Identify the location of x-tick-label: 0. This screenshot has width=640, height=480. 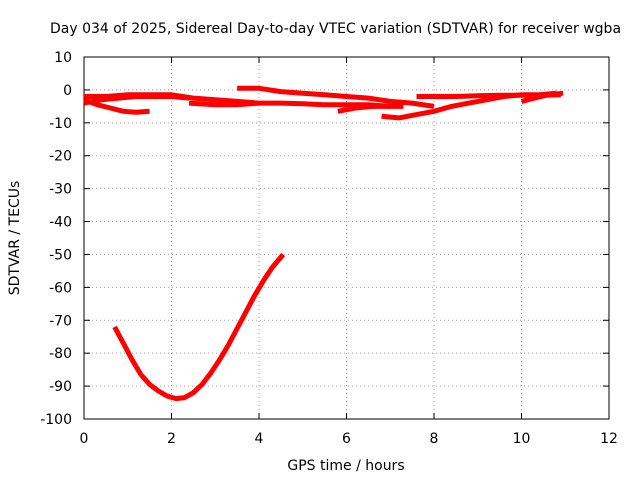
(84, 439).